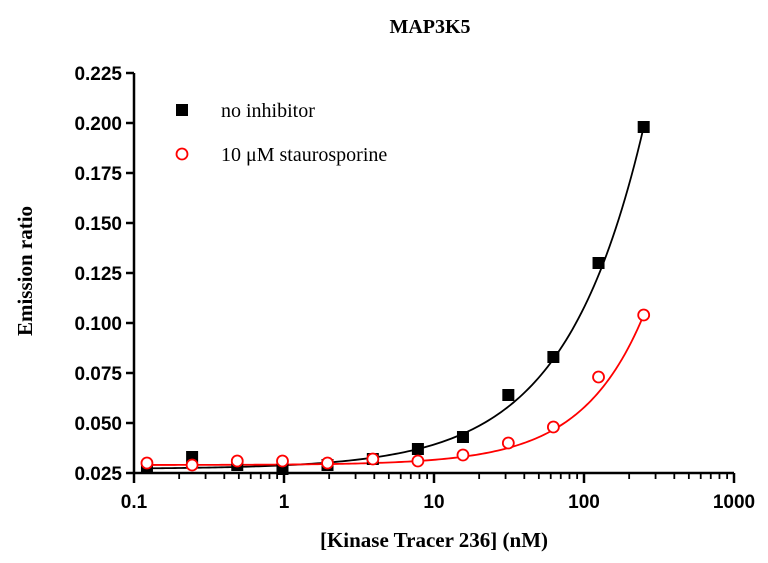 Image resolution: width=768 pixels, height=563 pixels. Describe the element at coordinates (98, 124) in the screenshot. I see `y-tick-label: 0.200` at that location.